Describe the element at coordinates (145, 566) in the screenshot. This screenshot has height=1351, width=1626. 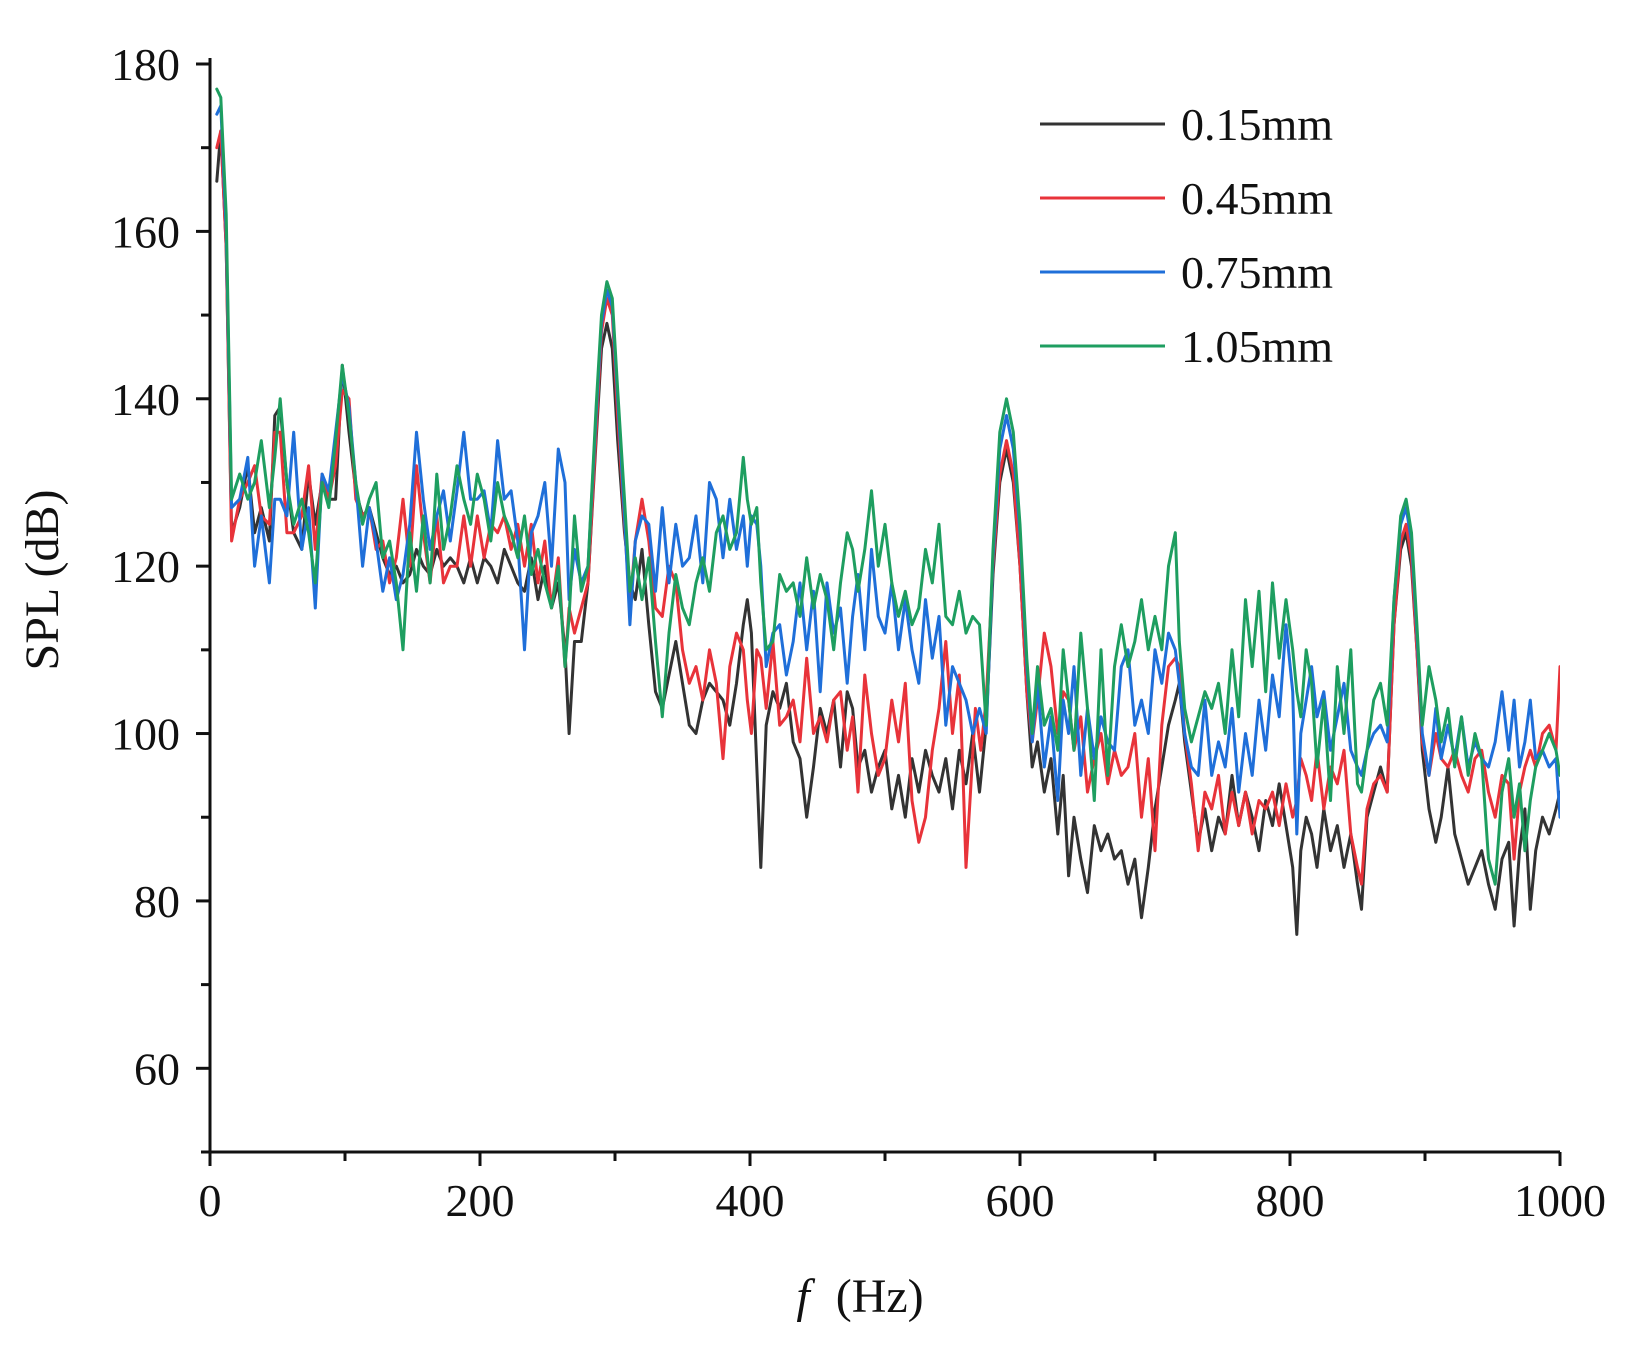
I see `y-tick-label: 120` at that location.